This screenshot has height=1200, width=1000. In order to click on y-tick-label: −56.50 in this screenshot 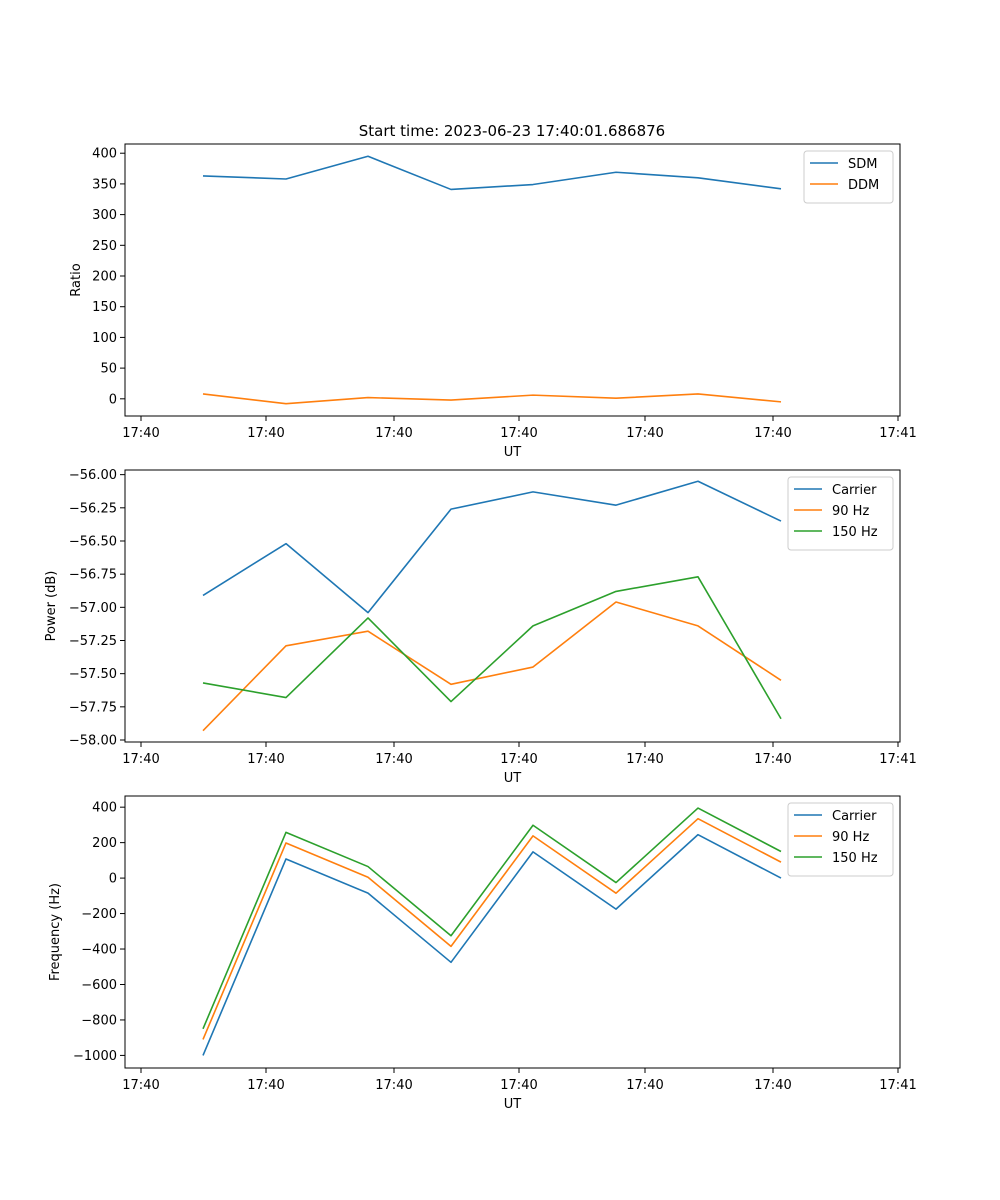, I will do `click(93, 541)`.